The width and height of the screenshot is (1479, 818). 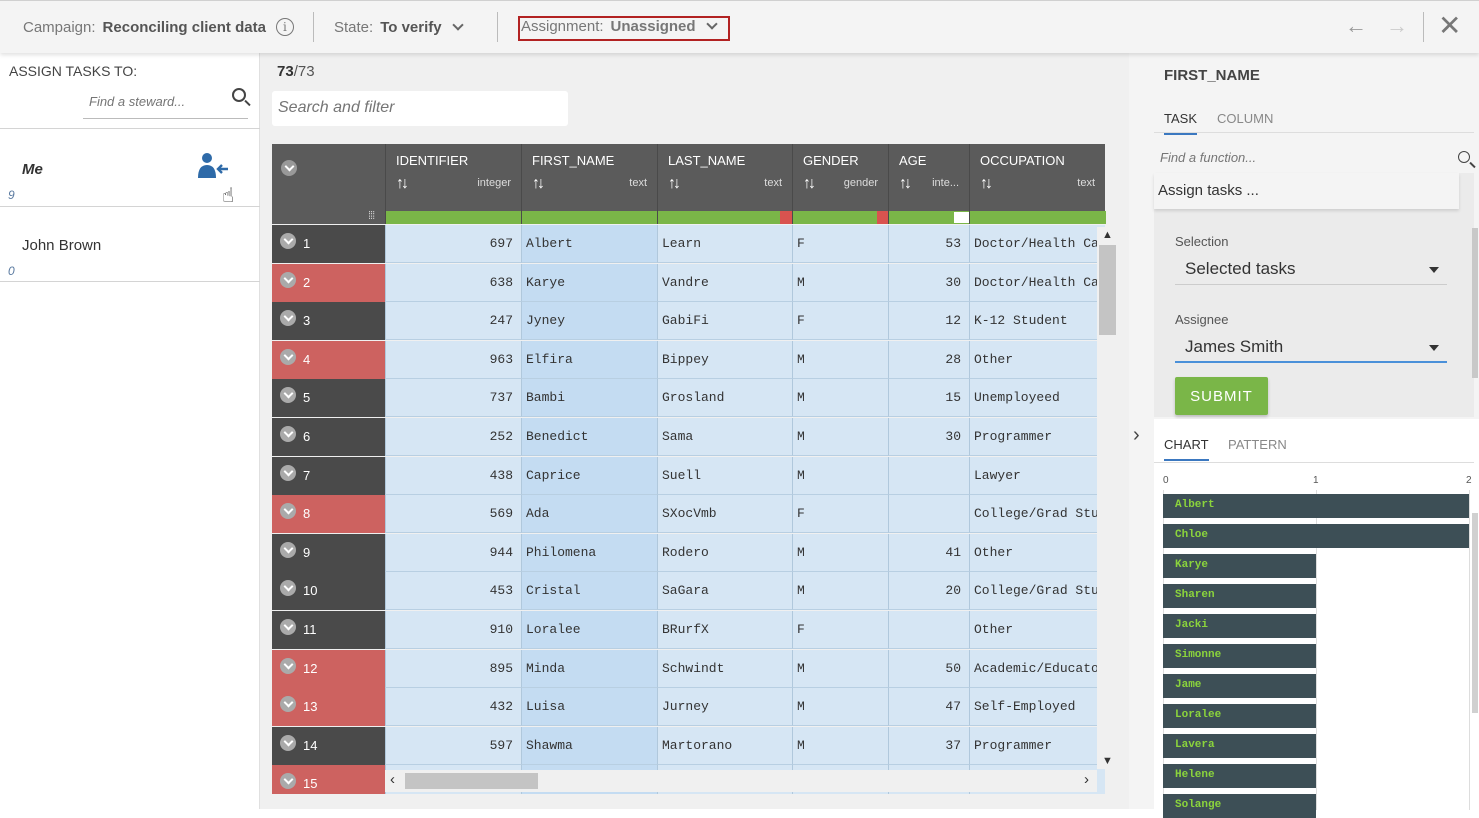 I want to click on column-header-last-name: LAST_NAME ↑↓ text, so click(x=725, y=184).